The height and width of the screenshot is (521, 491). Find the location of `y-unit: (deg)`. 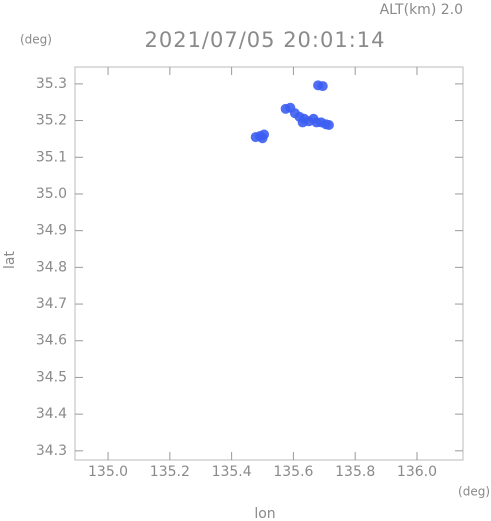

y-unit: (deg) is located at coordinates (36, 40).